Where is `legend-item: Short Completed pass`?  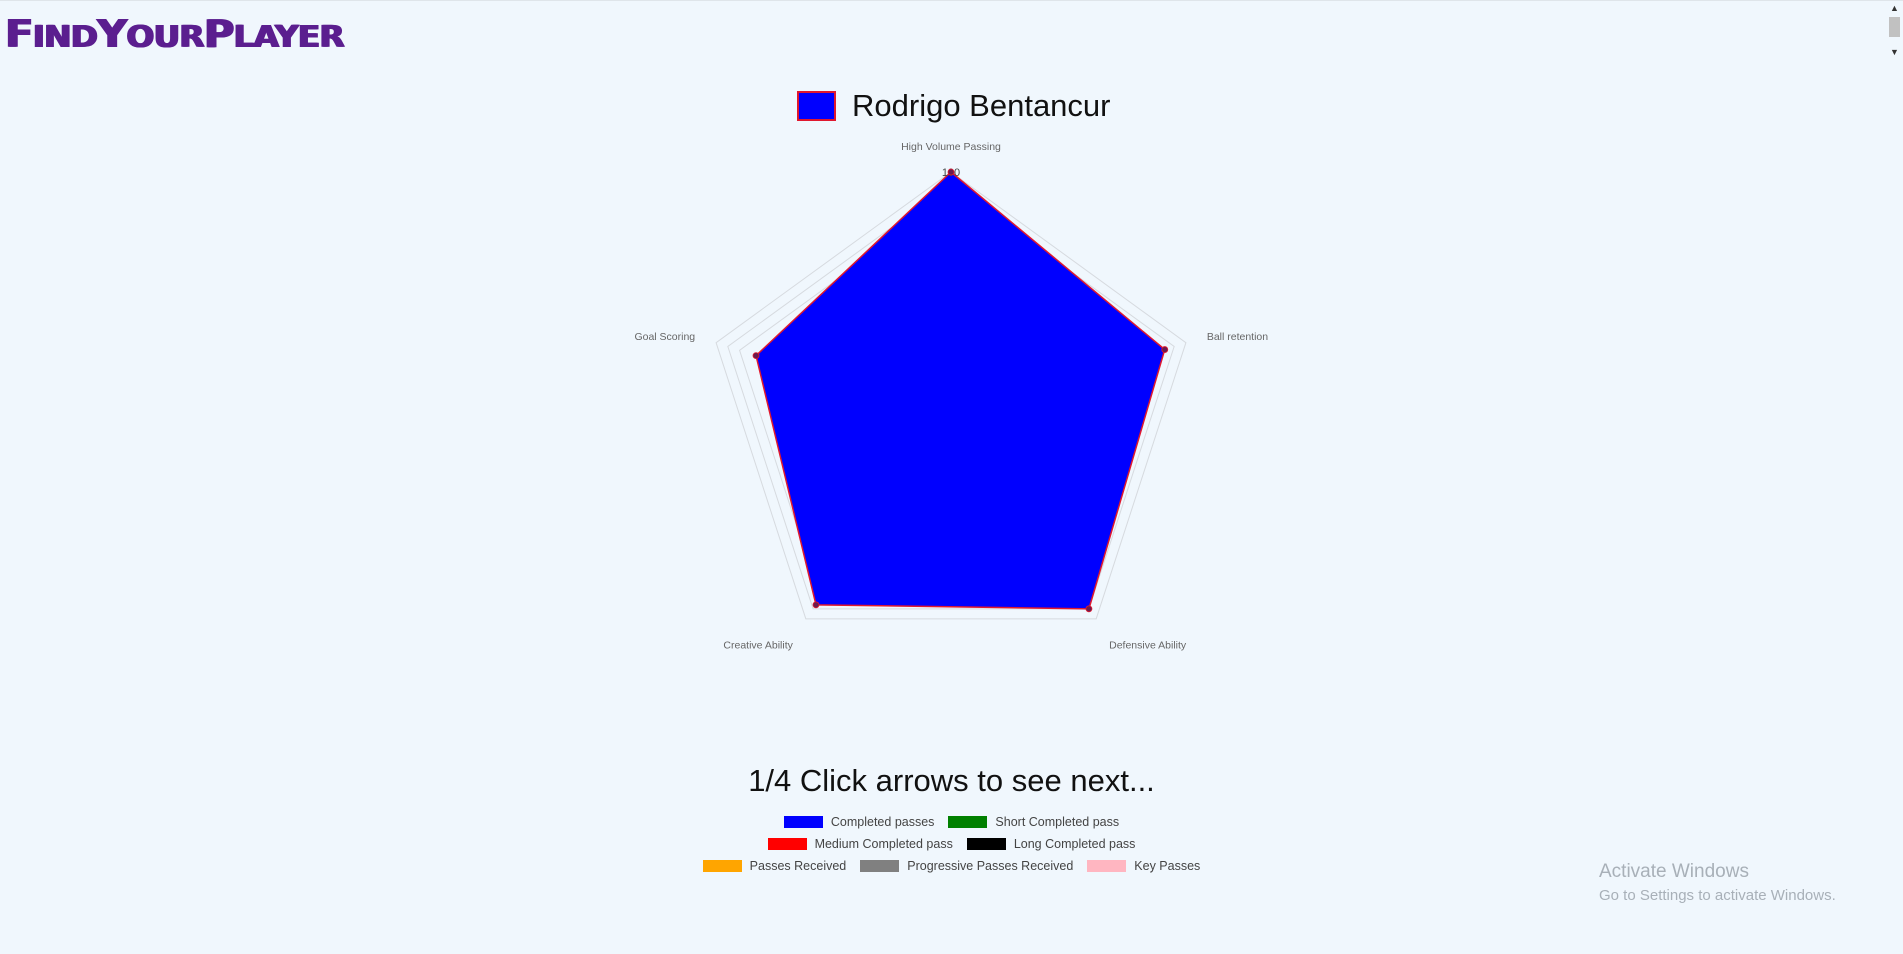
legend-item: Short Completed pass is located at coordinates (1033, 822).